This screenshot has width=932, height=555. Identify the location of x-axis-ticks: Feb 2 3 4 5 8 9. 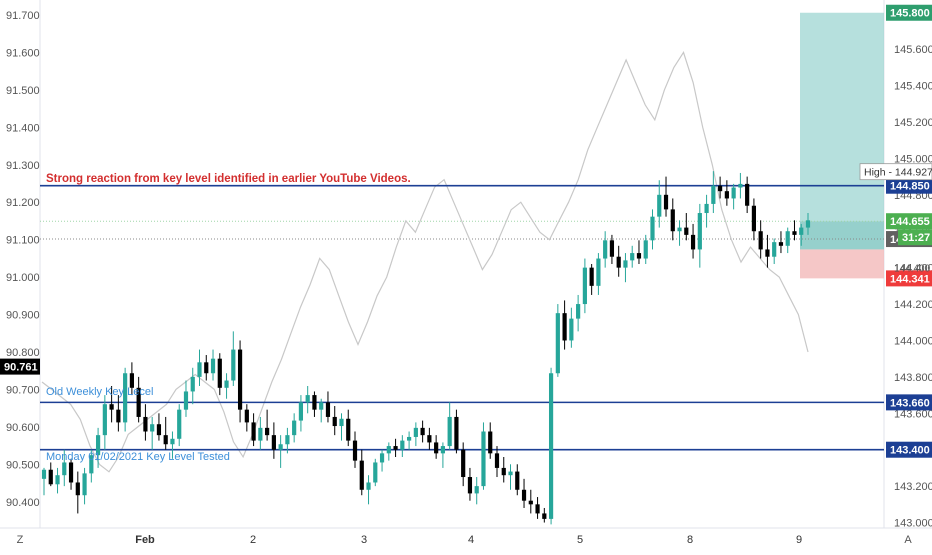
(468, 540).